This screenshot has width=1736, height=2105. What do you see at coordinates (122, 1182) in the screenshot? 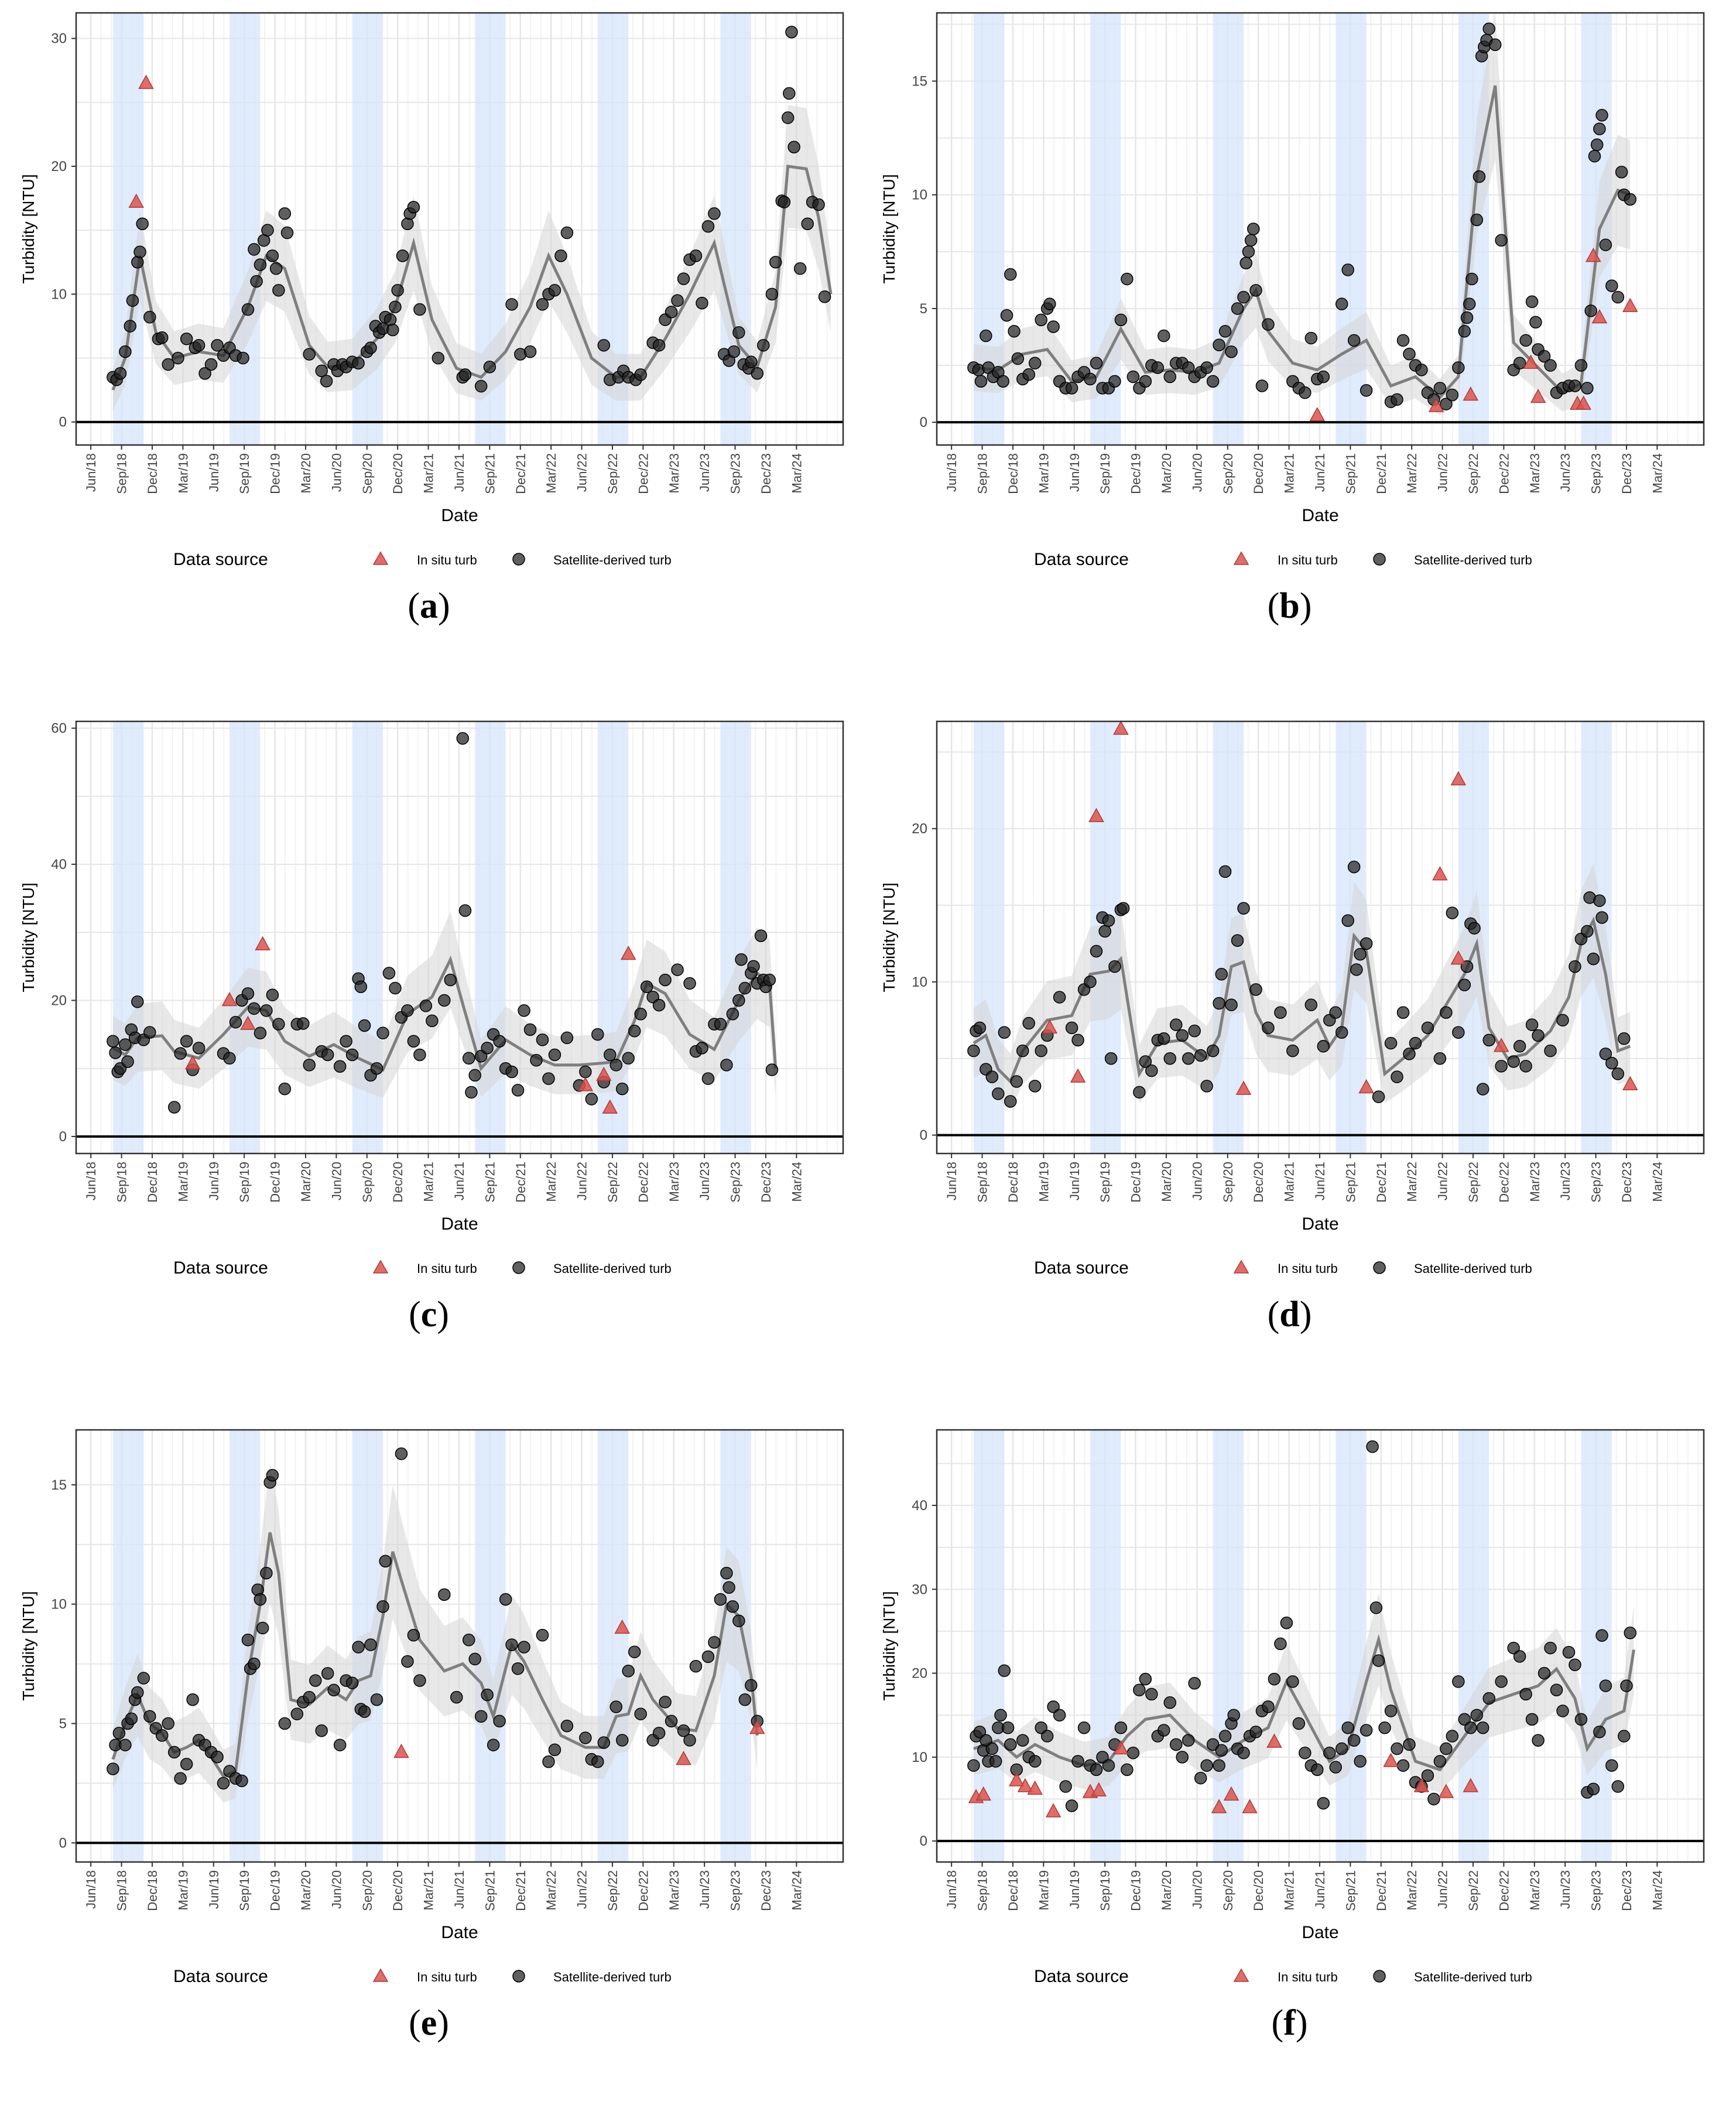
I see `x-tick-label: Sep/18` at bounding box center [122, 1182].